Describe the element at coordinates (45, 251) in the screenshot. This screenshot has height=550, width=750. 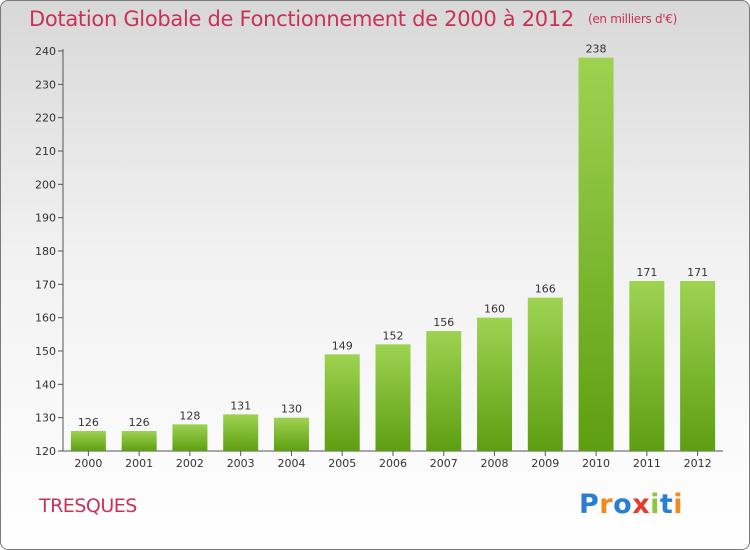
I see `y-tick-label: 180` at that location.